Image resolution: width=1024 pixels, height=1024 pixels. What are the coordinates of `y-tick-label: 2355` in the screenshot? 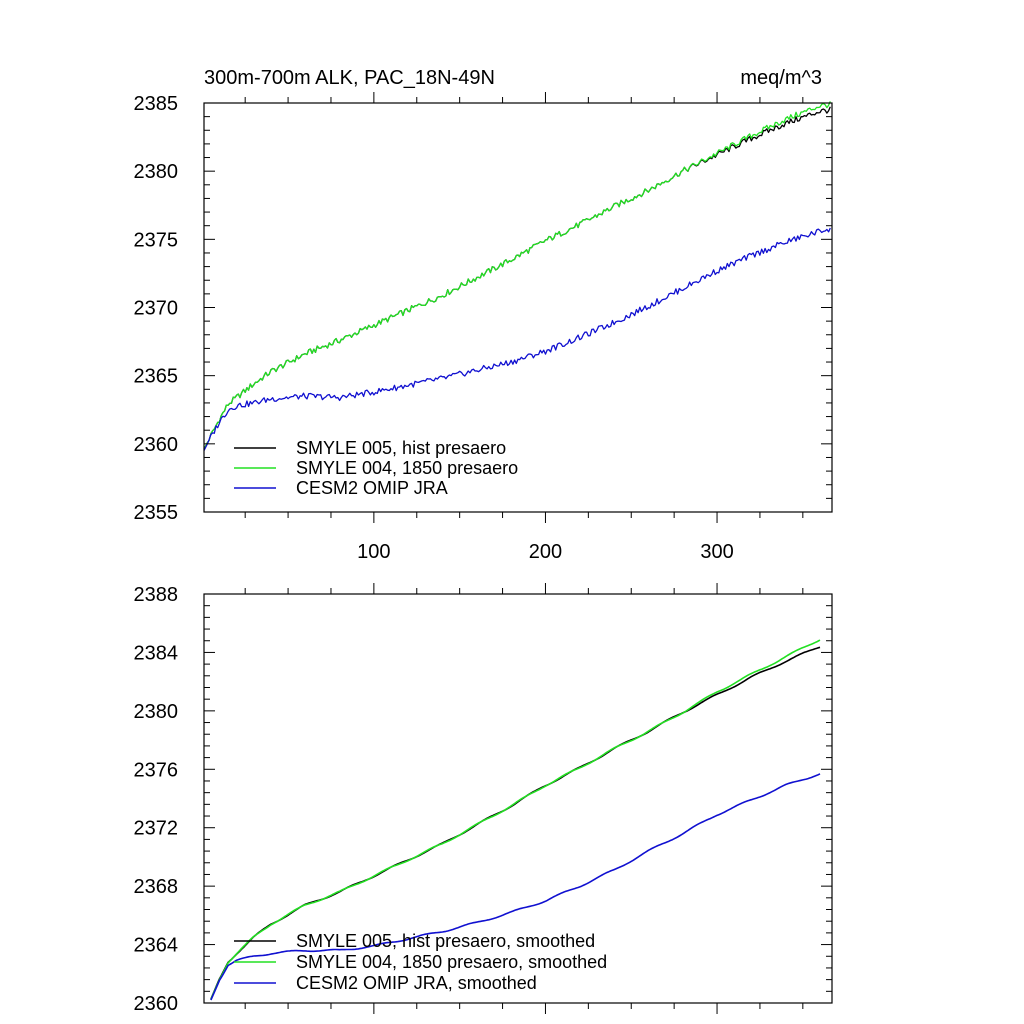 It's located at (156, 513).